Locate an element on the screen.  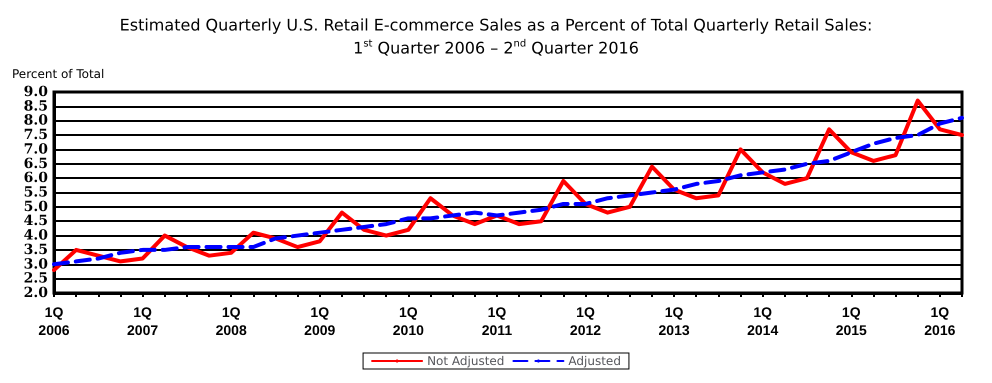
x-tick-label: 1Q 2010 is located at coordinates (408, 321).